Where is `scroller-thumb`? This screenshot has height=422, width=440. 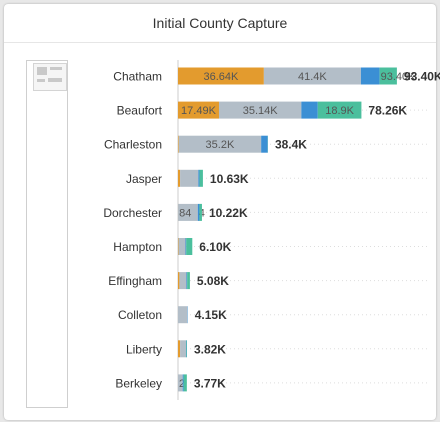
scroller-thumb is located at coordinates (50, 77).